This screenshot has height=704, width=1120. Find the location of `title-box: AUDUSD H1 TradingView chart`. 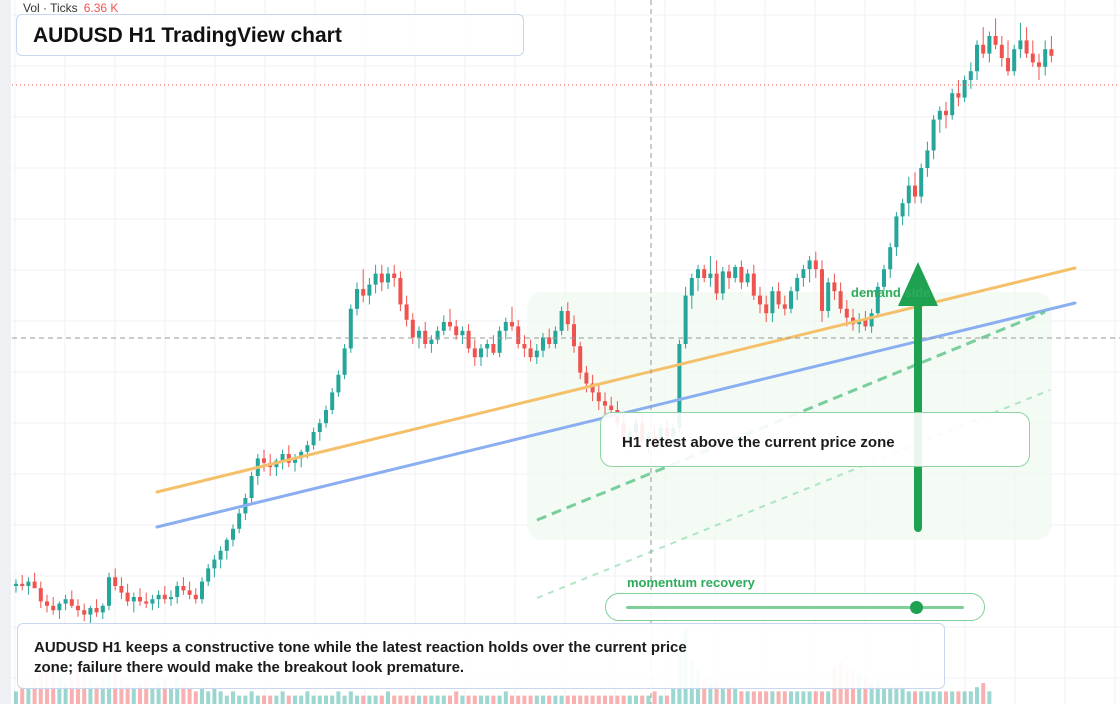

title-box: AUDUSD H1 TradingView chart is located at coordinates (270, 35).